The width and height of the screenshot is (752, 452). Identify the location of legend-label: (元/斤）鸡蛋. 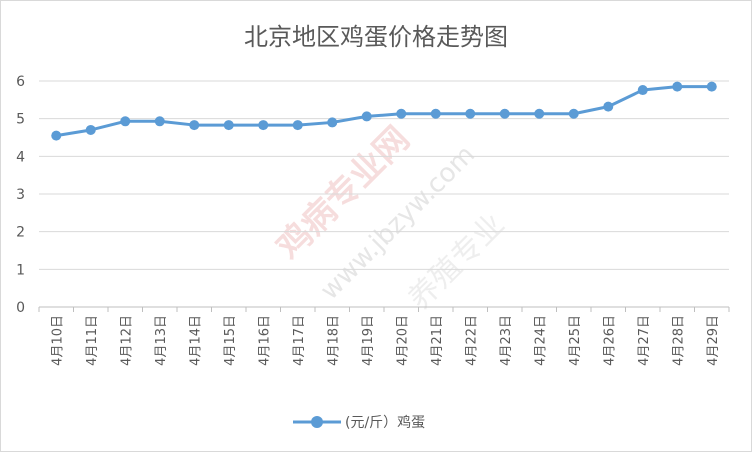
(385, 422).